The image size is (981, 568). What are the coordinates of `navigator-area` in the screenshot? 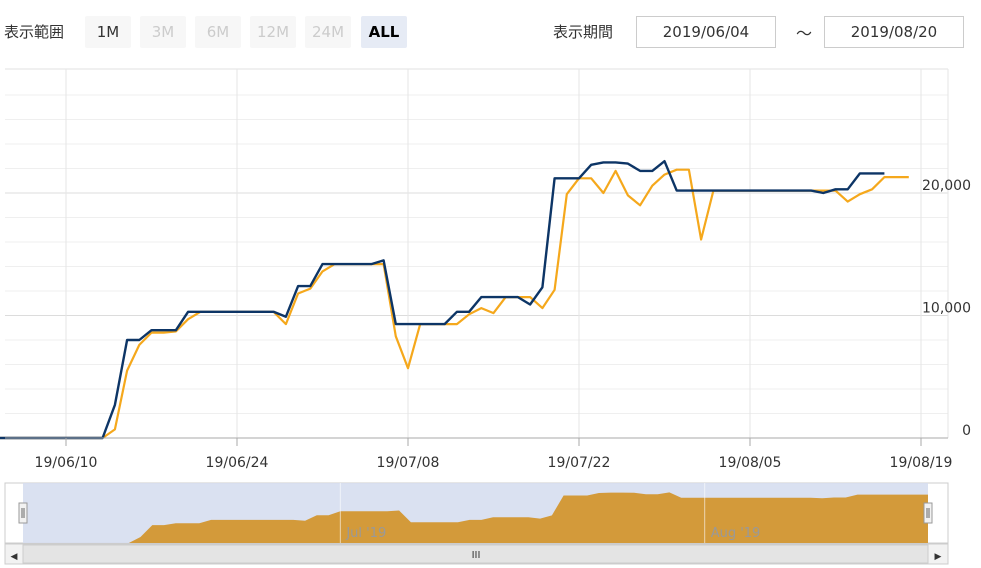 It's located at (475, 517).